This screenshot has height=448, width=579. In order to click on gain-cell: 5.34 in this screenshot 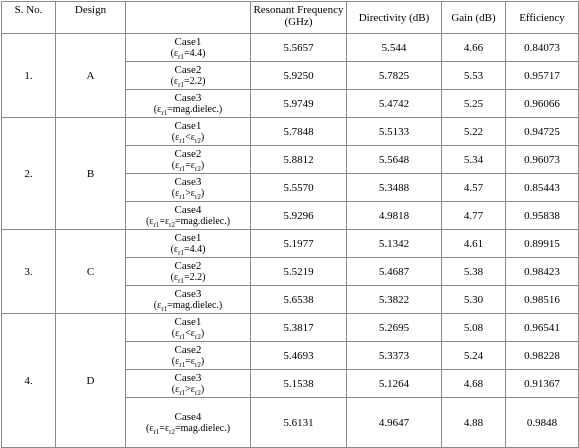, I will do `click(473, 159)`.